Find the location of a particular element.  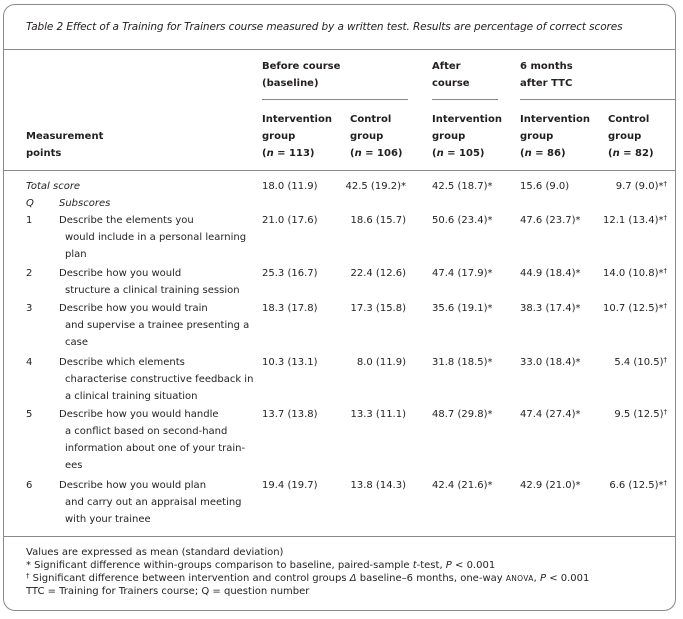

cell-value: 47.4 (17.9)* is located at coordinates (462, 273).